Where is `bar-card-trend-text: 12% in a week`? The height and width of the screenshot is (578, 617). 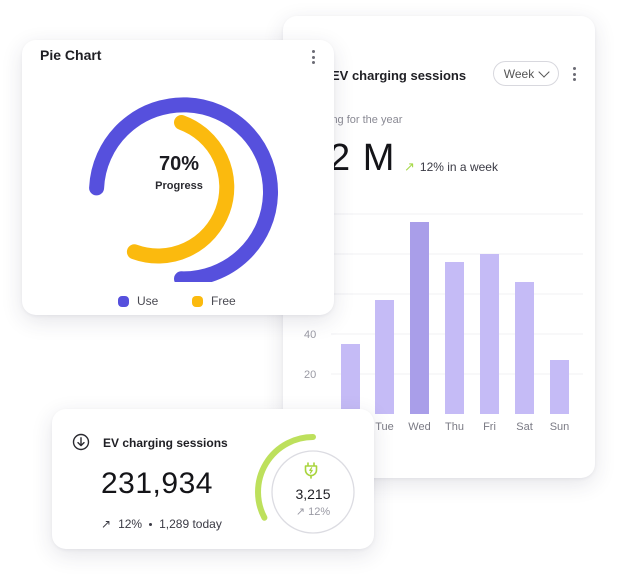
bar-card-trend-text: 12% in a week is located at coordinates (458, 167).